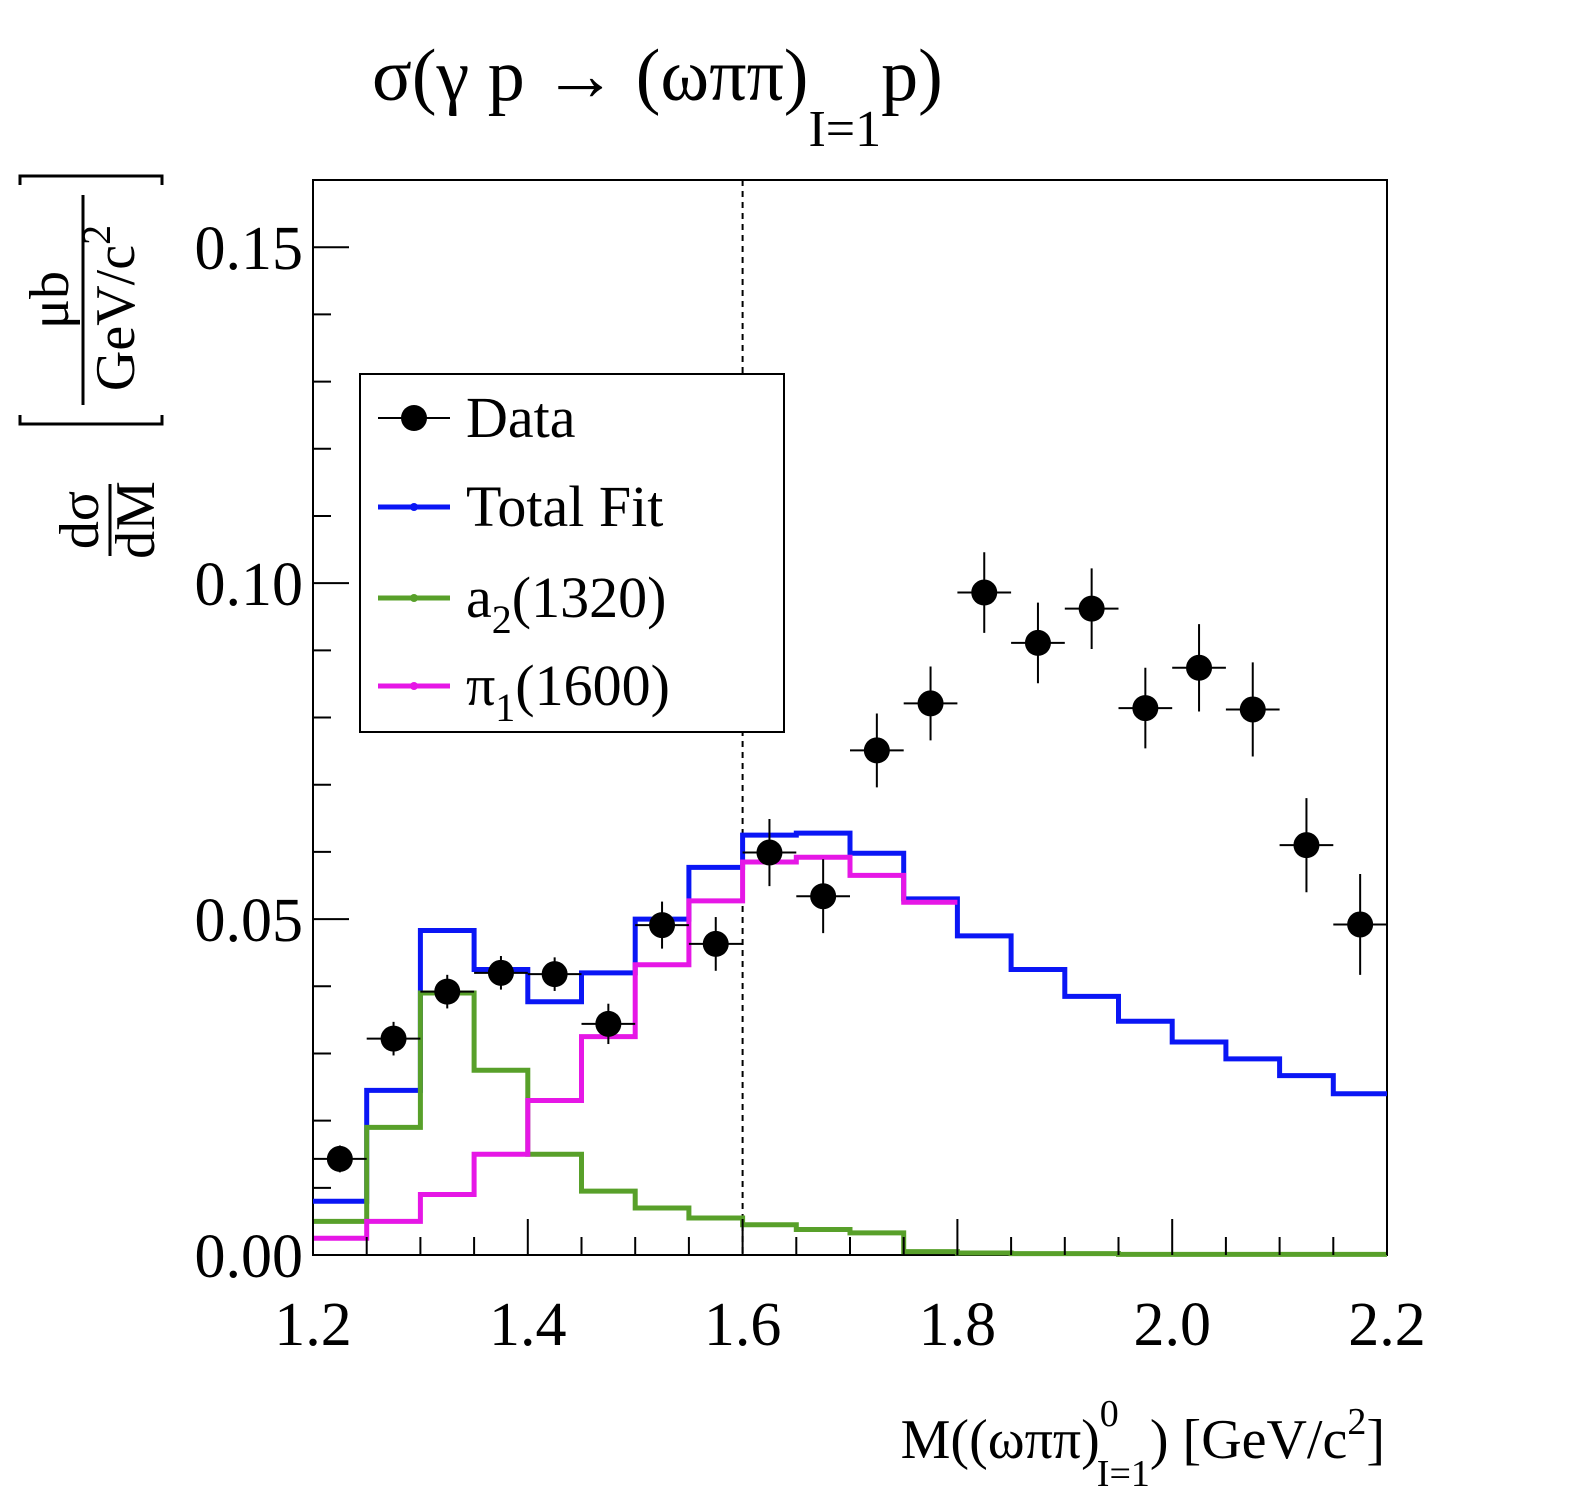 The image size is (1575, 1502). I want to click on chart-title: σ(γ p → (ωππ)I=1p), so click(657, 96).